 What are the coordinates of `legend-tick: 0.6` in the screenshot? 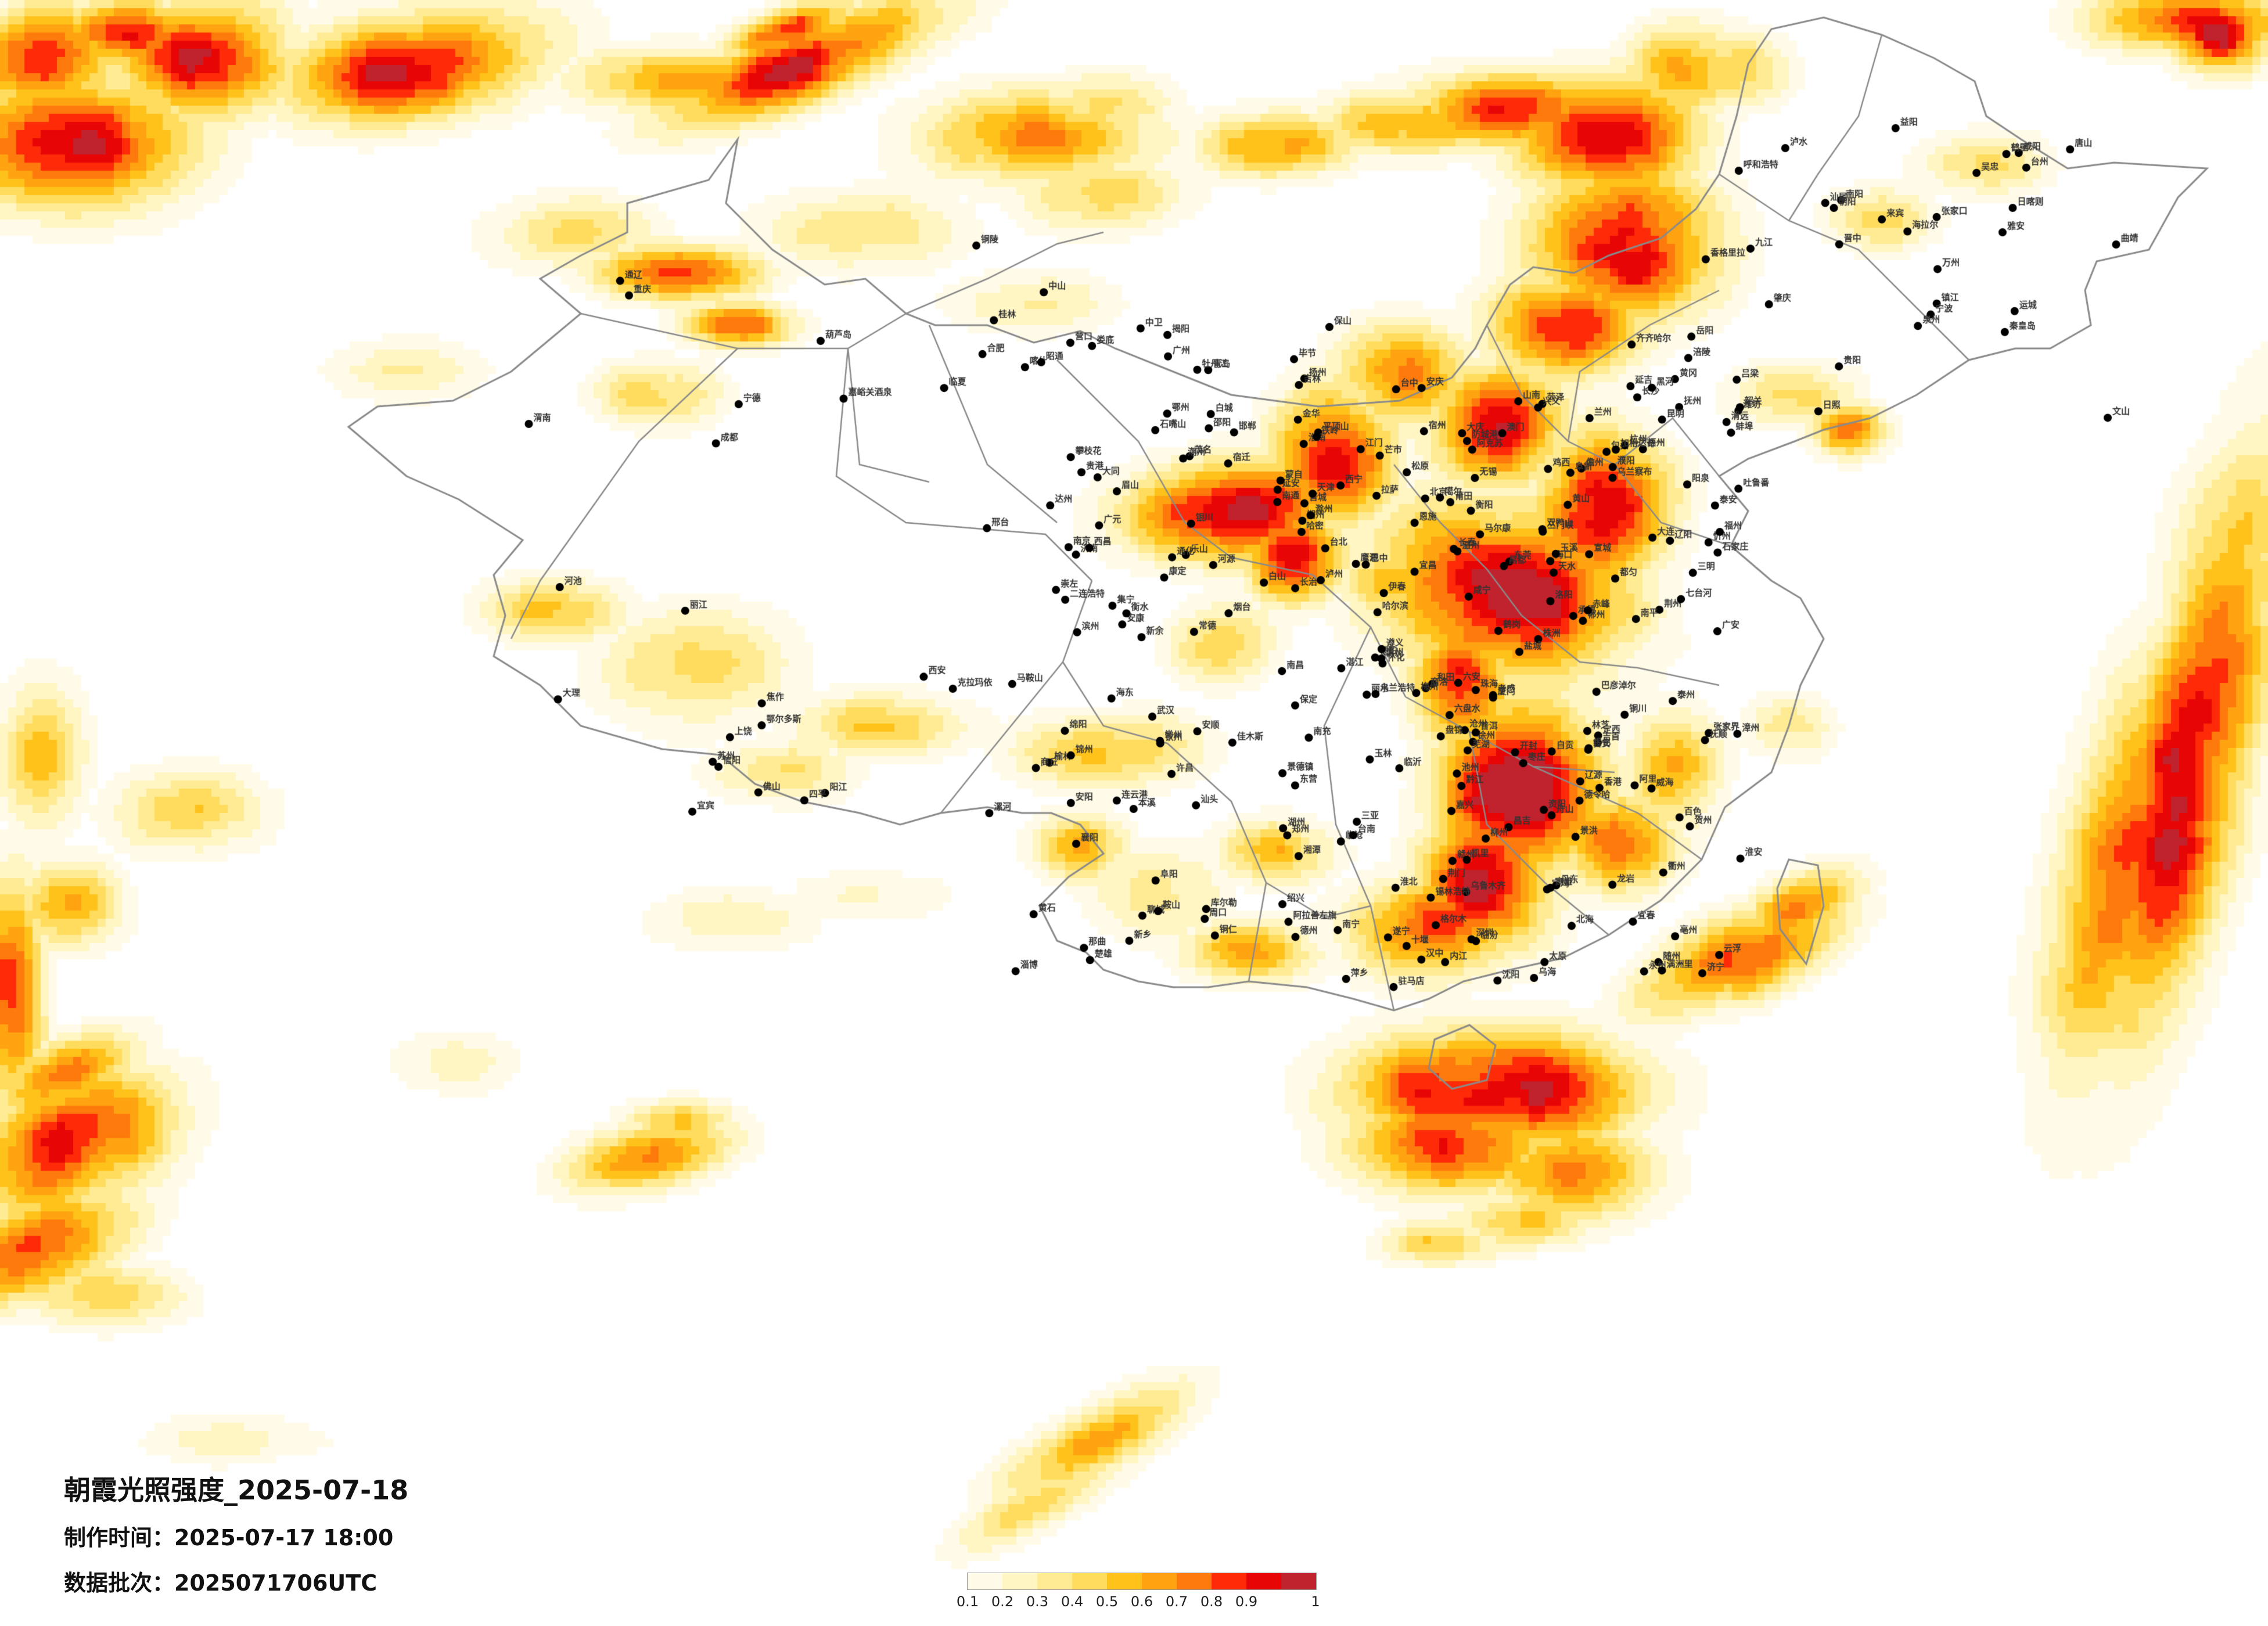 It's located at (1141, 1601).